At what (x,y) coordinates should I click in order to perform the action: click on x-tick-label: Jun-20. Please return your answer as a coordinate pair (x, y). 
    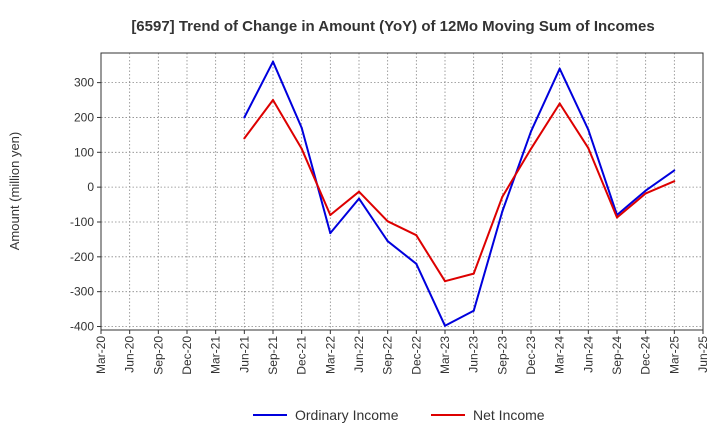
    Looking at the image, I should click on (130, 354).